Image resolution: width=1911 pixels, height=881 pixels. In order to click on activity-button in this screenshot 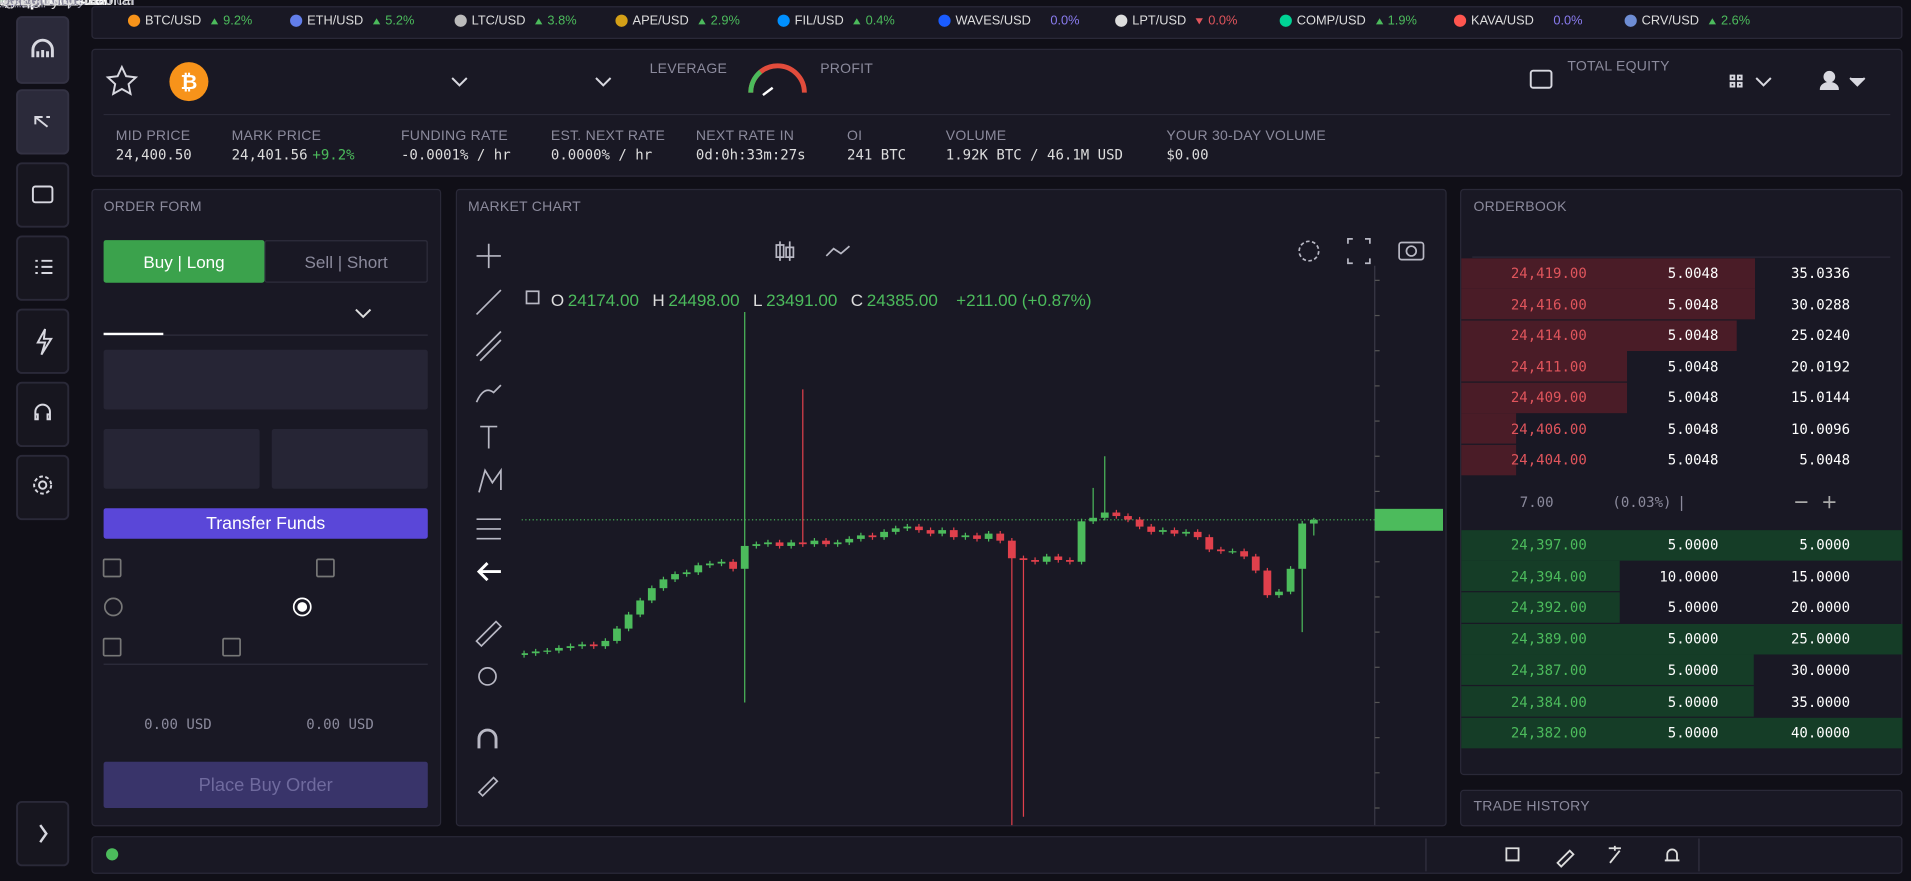, I will do `click(43, 341)`.